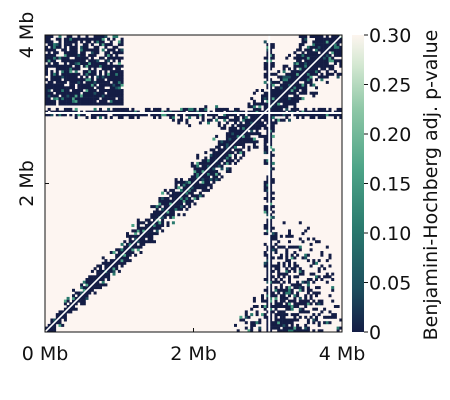  I want to click on y-axis-ticks: 2 Mb 4 Mb, so click(32, 109).